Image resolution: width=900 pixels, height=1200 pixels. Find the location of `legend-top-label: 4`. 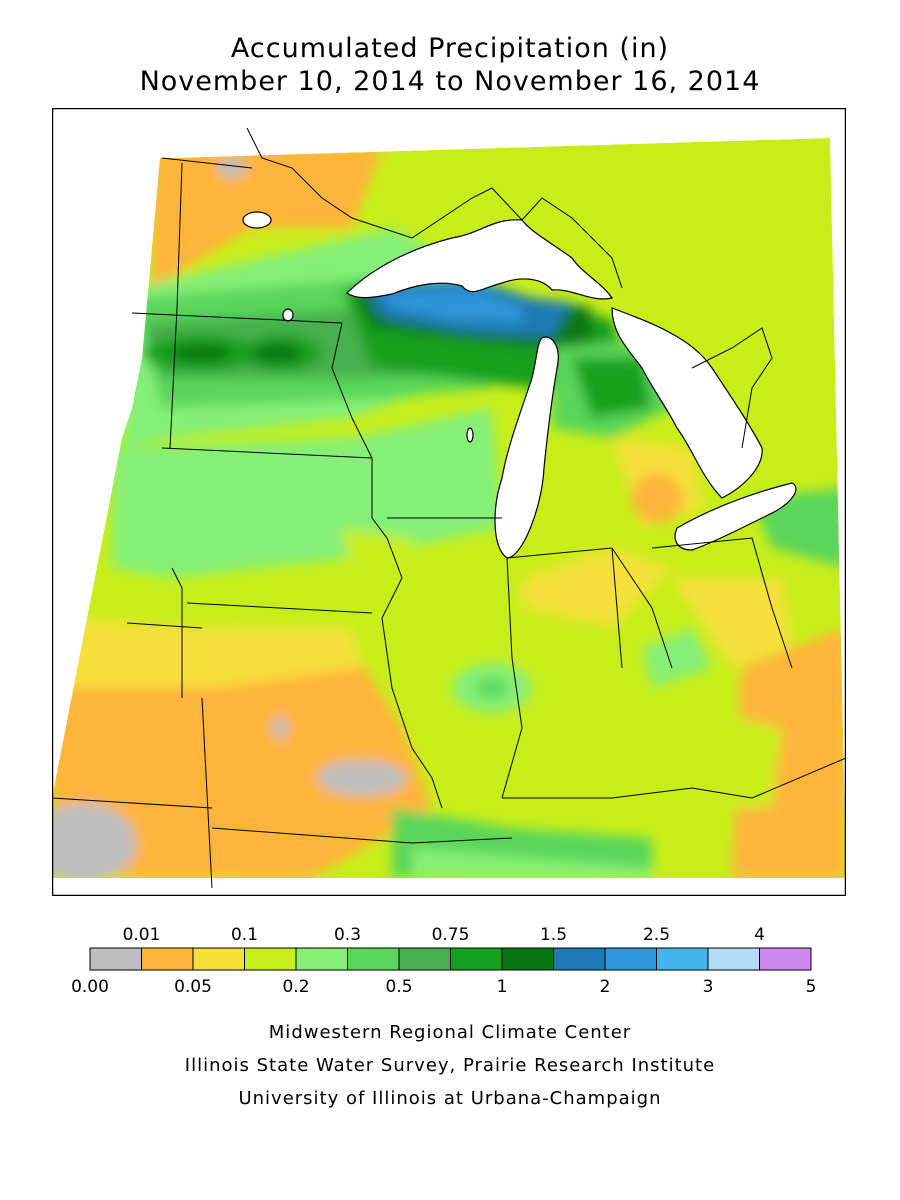

legend-top-label: 4 is located at coordinates (759, 935).